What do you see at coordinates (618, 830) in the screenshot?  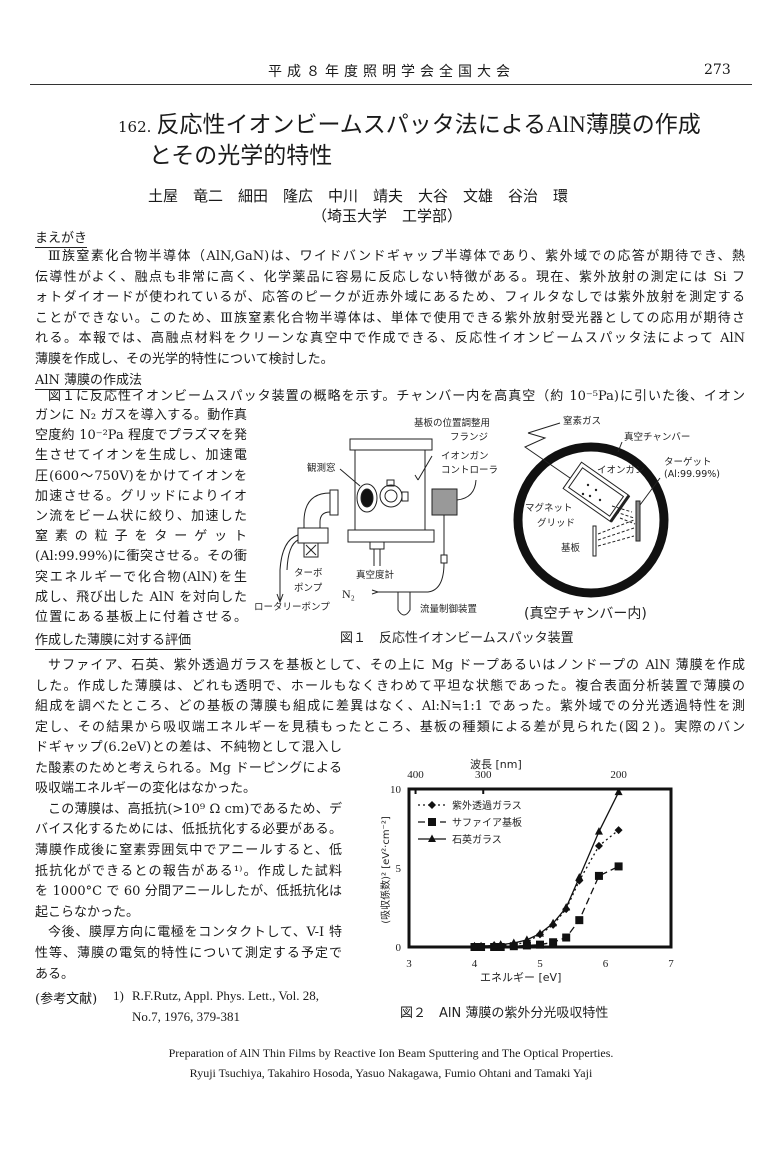 I see `data-point-diamond` at bounding box center [618, 830].